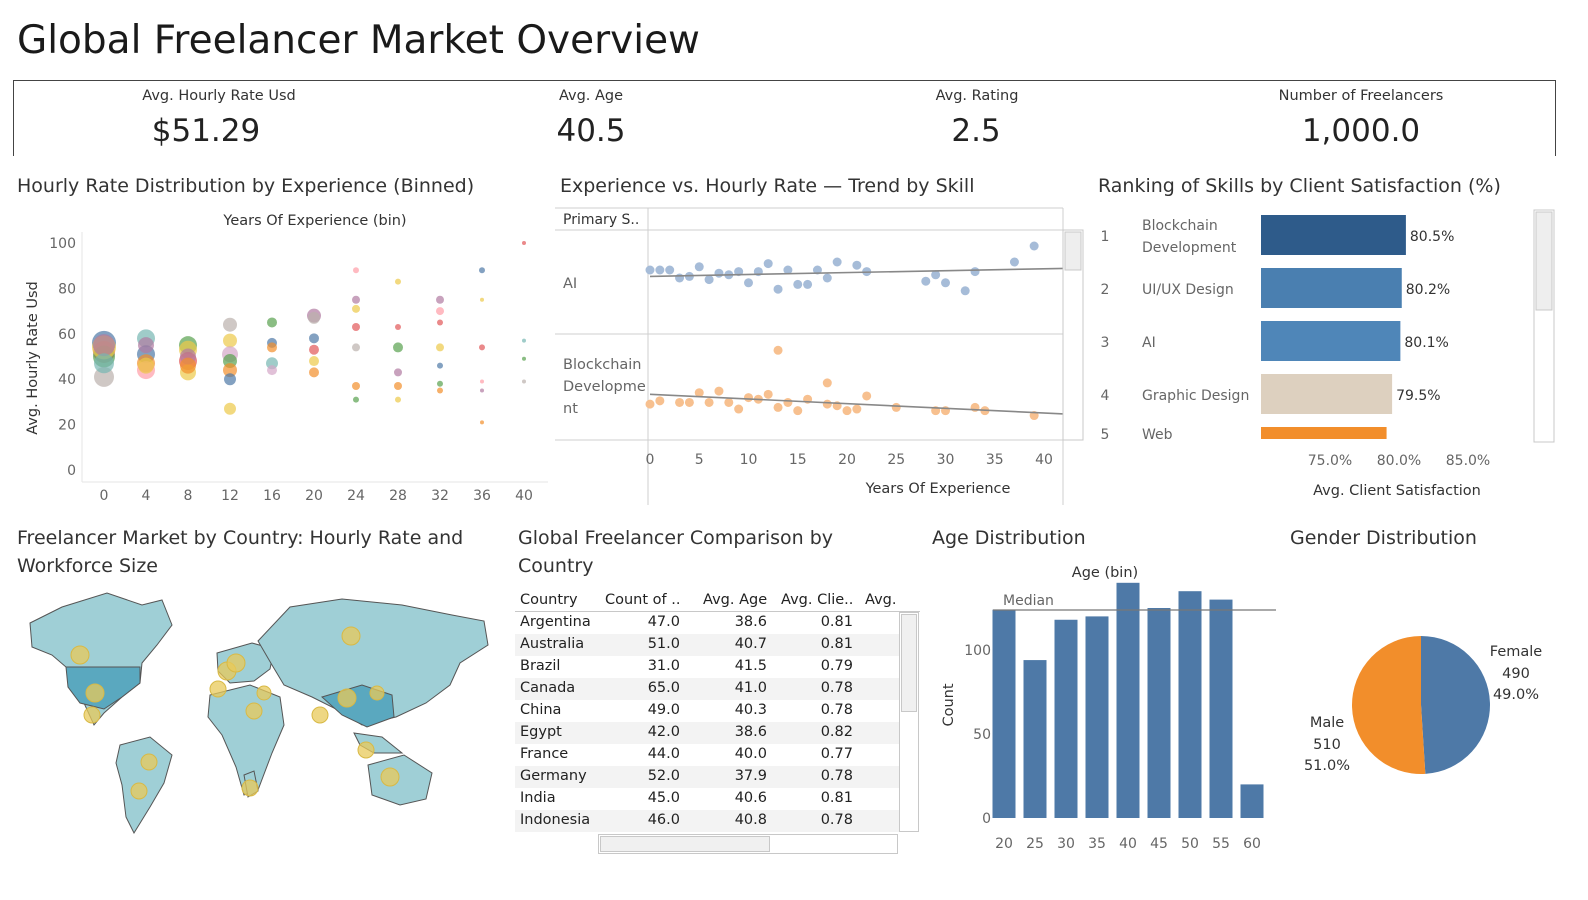  What do you see at coordinates (236, 663) in the screenshot?
I see `map-point-germany` at bounding box center [236, 663].